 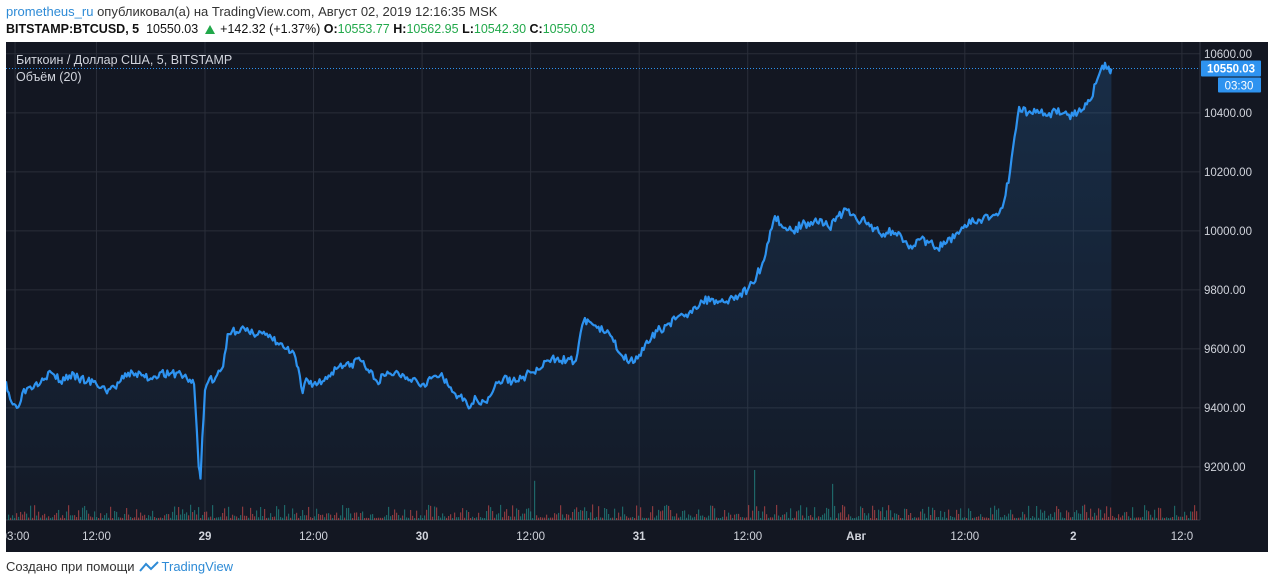 What do you see at coordinates (50, 11) in the screenshot?
I see `author-link: prometheus_ru` at bounding box center [50, 11].